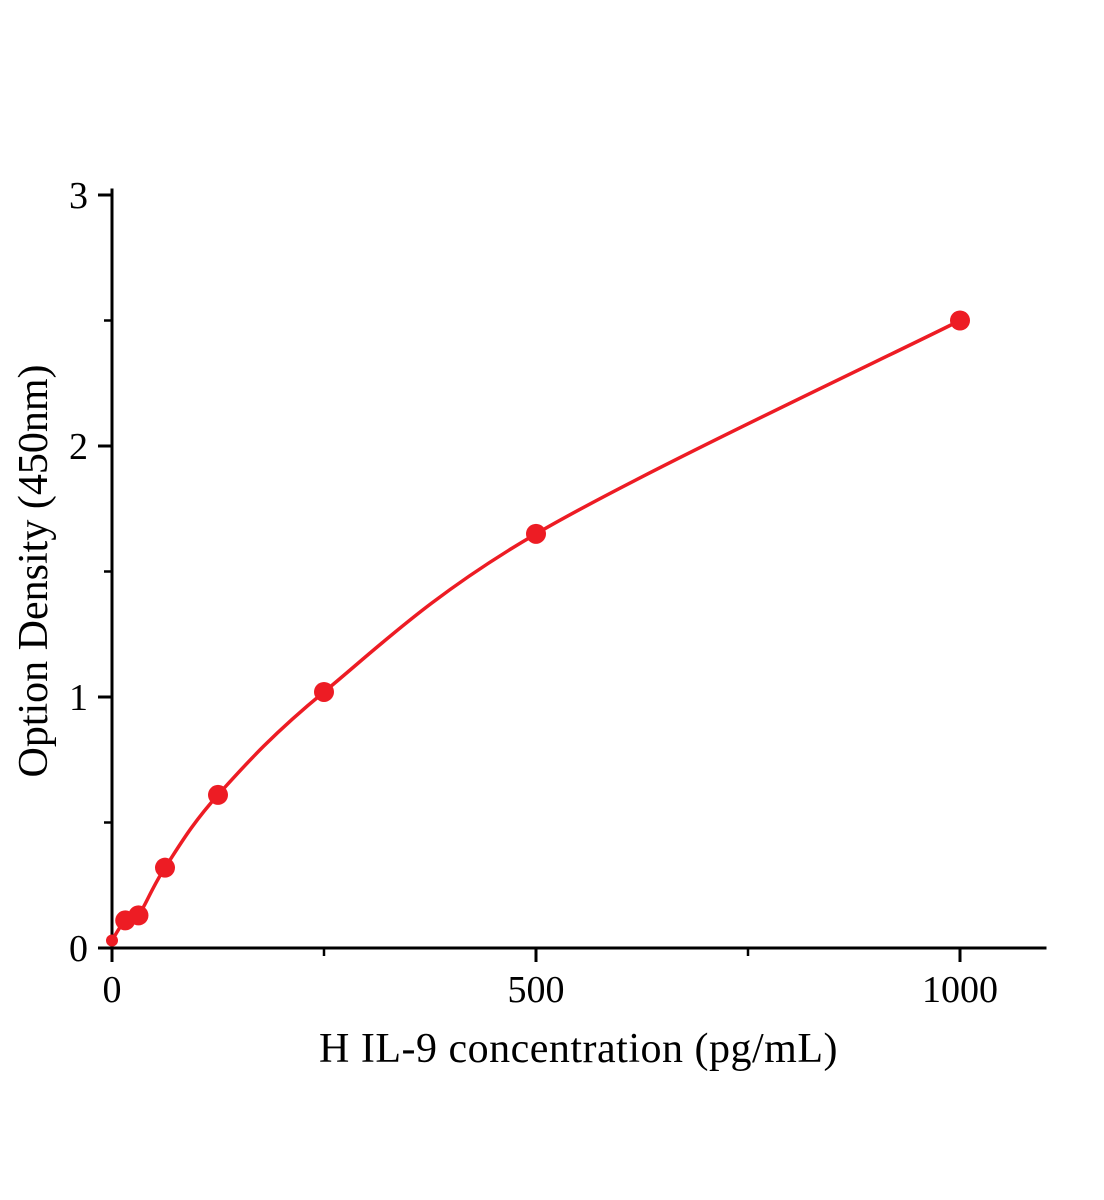  Describe the element at coordinates (78, 196) in the screenshot. I see `svg-text: 3` at that location.